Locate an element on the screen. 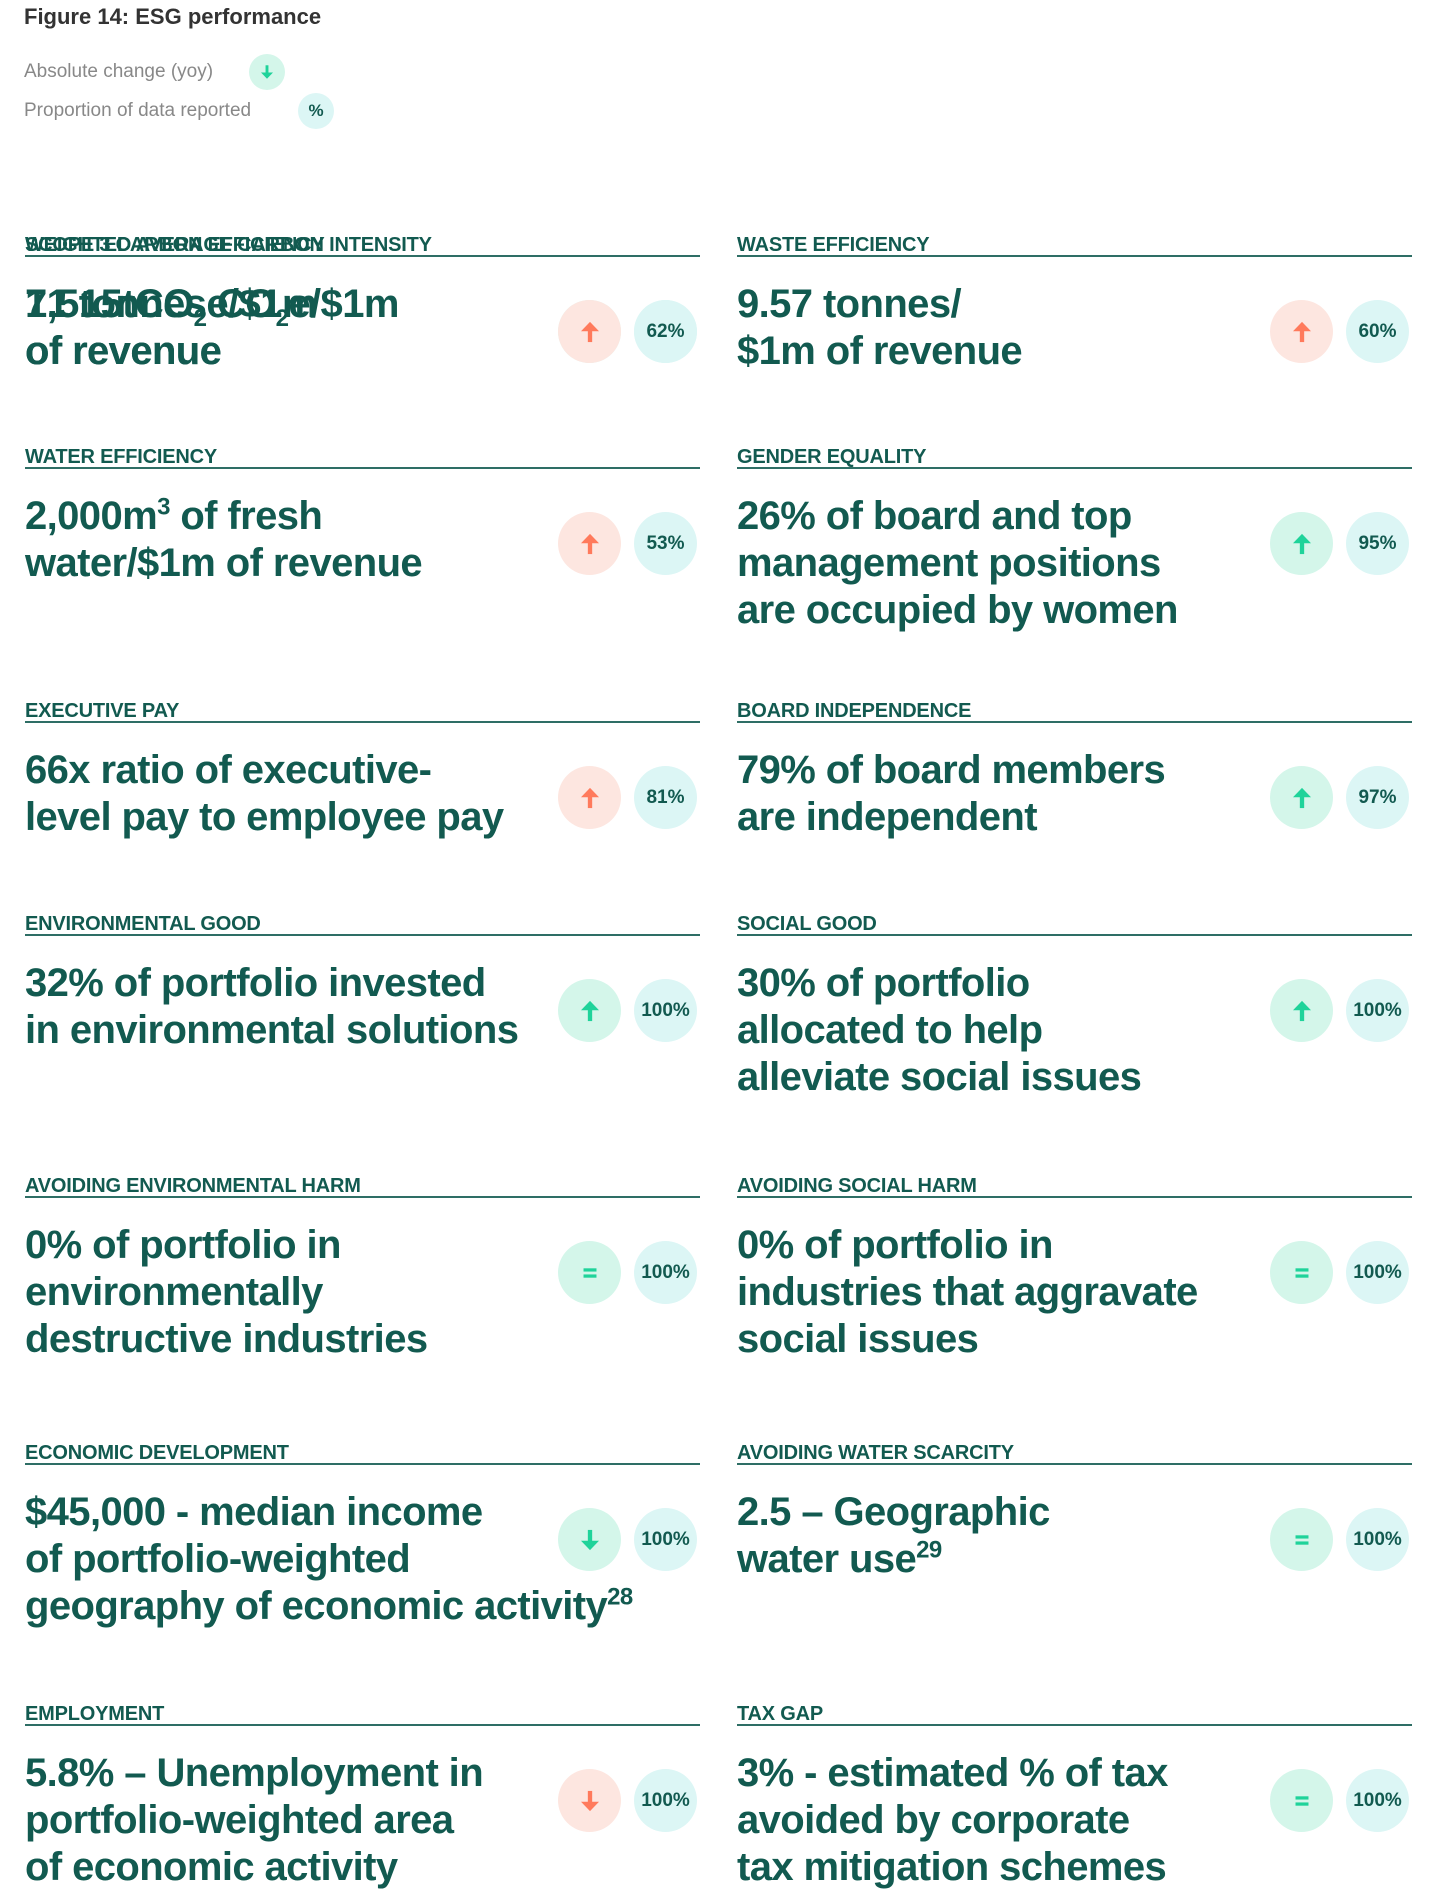 This screenshot has height=1892, width=1433. value-text: 30% of portfolio is located at coordinates (883, 983).